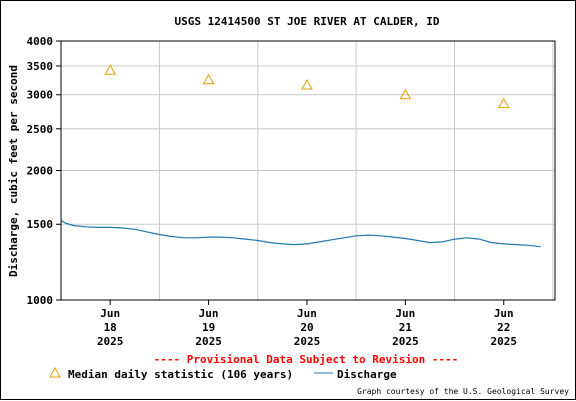 The height and width of the screenshot is (401, 576). What do you see at coordinates (40, 171) in the screenshot?
I see `y-tick-label: 2000` at bounding box center [40, 171].